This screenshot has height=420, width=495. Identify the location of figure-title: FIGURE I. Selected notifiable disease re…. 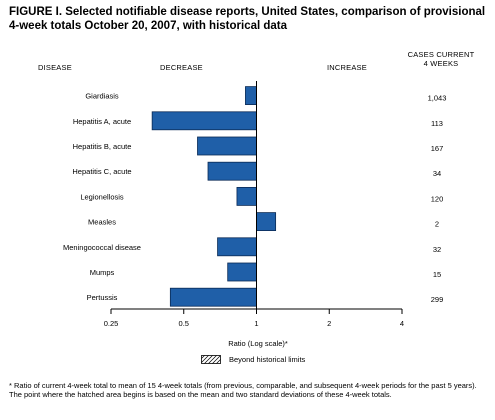
(247, 19).